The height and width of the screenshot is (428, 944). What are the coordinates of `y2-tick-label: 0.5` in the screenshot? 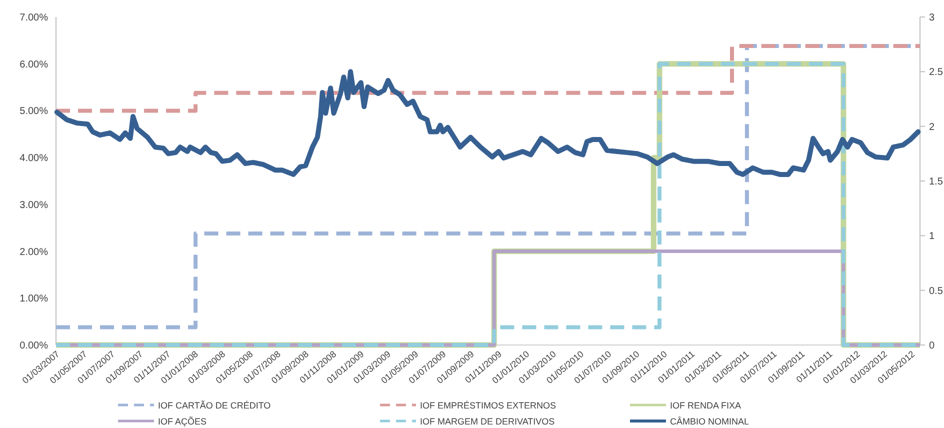 It's located at (936, 291).